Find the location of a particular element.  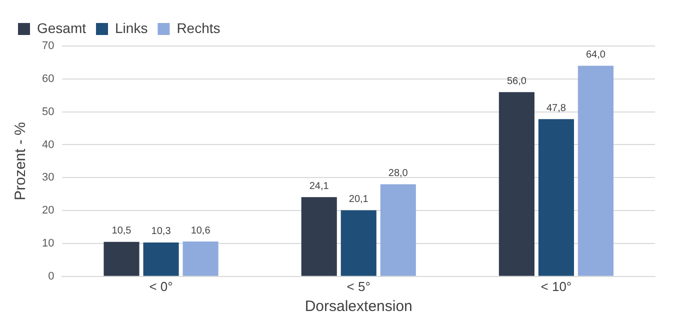

legend-label: Rechts is located at coordinates (198, 28).